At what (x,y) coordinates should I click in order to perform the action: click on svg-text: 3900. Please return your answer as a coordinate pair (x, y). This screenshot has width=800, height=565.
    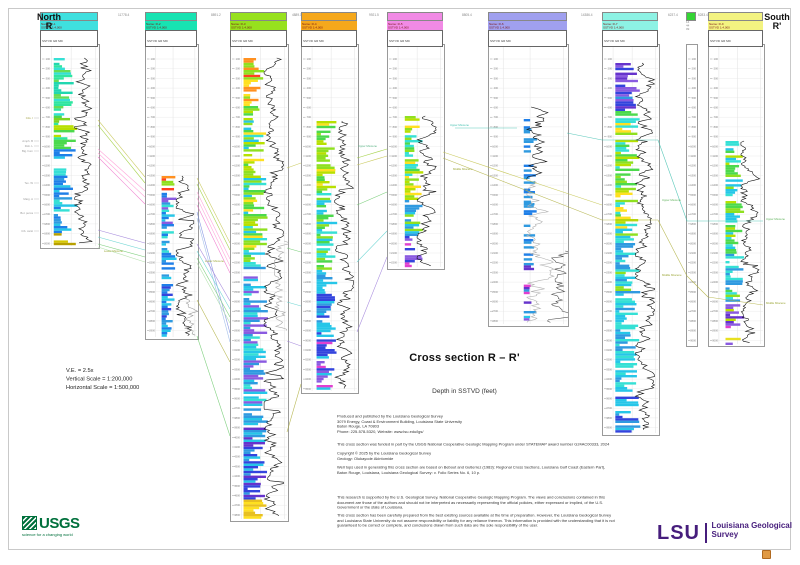
    Looking at the image, I should click on (609, 428).